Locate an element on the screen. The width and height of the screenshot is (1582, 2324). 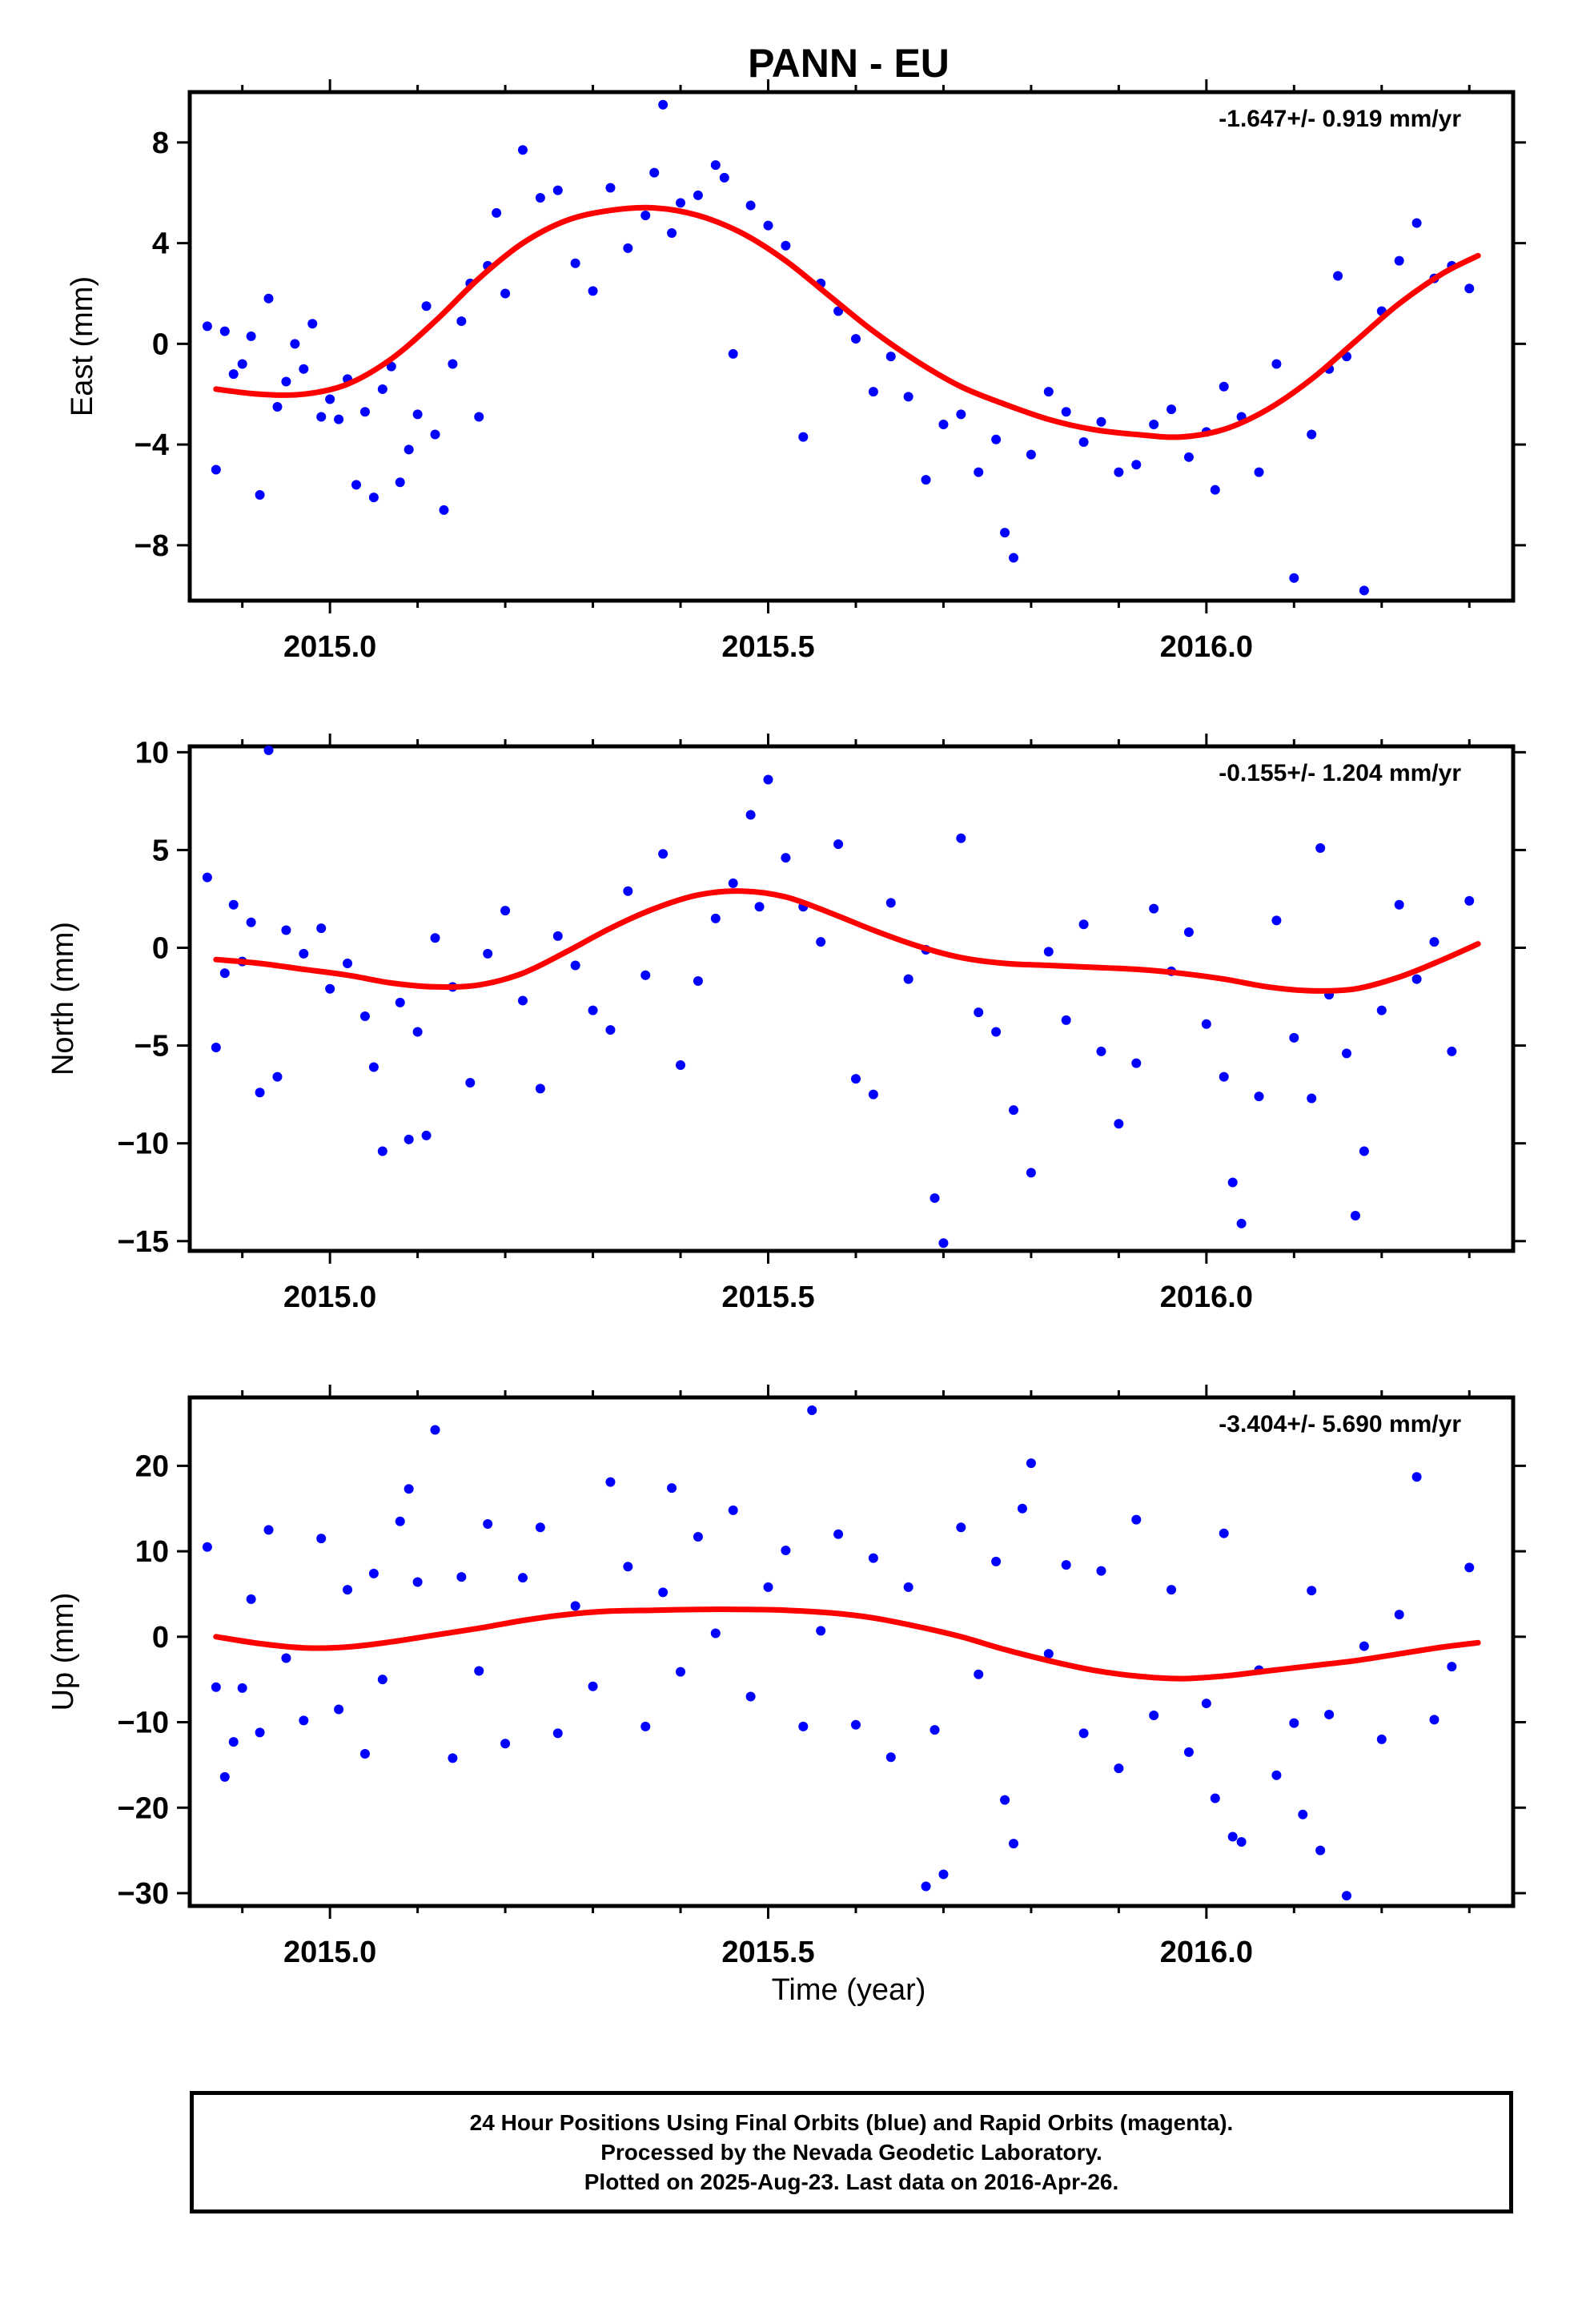
y-tick-label: −15 is located at coordinates (144, 1242).